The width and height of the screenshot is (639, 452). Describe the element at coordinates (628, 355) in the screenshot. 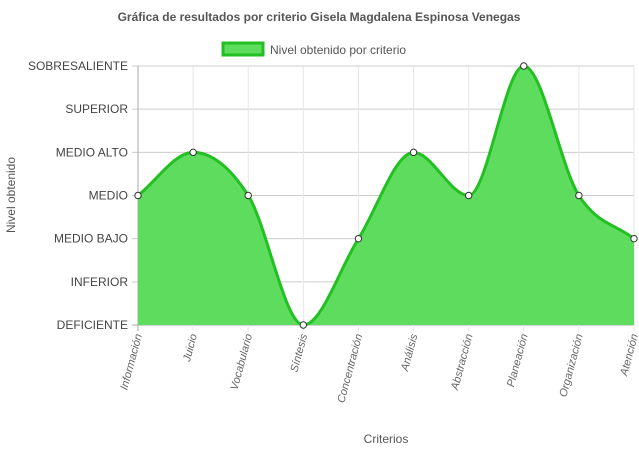

I see `x-tick-label: Atención` at that location.